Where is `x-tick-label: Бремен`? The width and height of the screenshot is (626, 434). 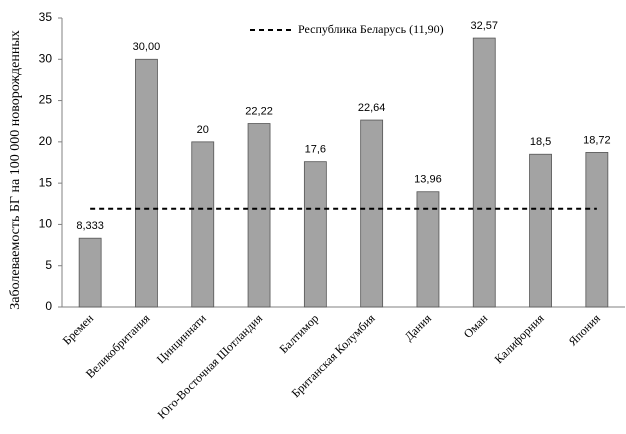 x-tick-label: Бремен is located at coordinates (78, 329).